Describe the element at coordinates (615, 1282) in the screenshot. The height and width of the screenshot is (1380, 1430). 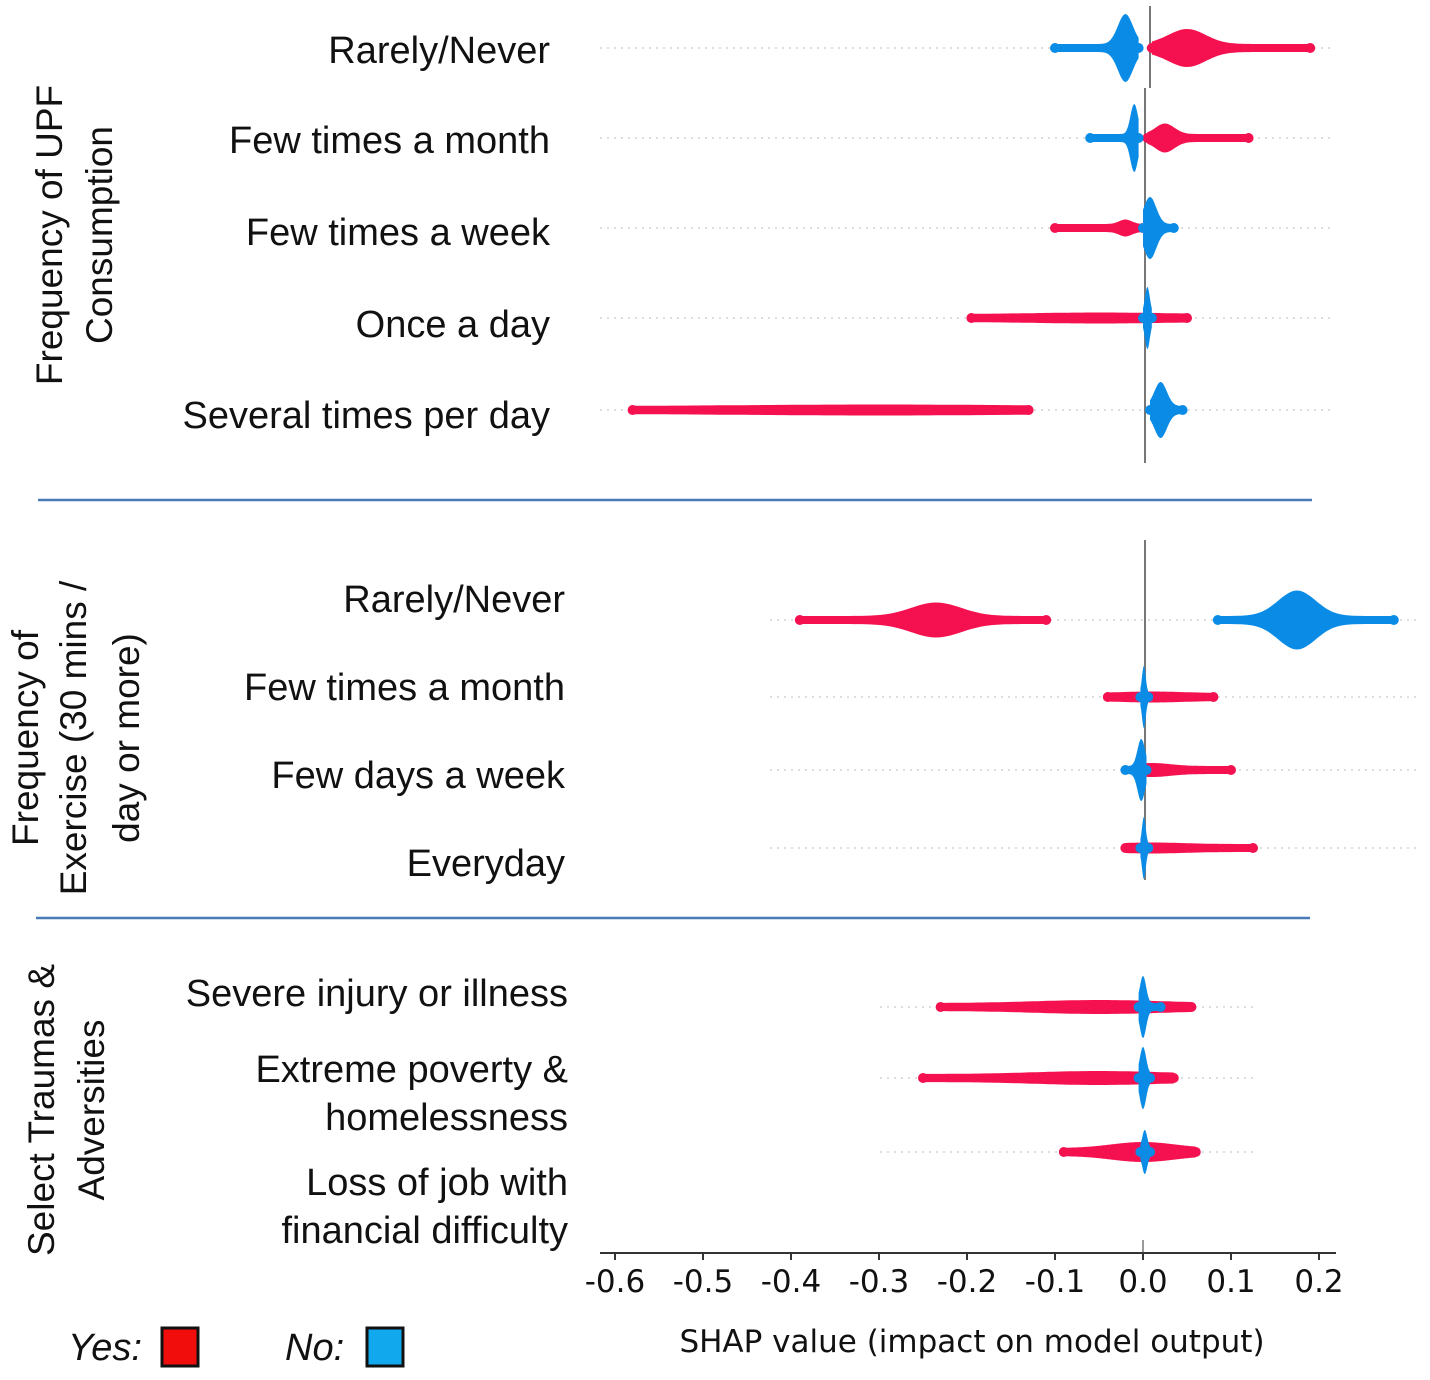
I see `x-tick-label: -0.6` at that location.